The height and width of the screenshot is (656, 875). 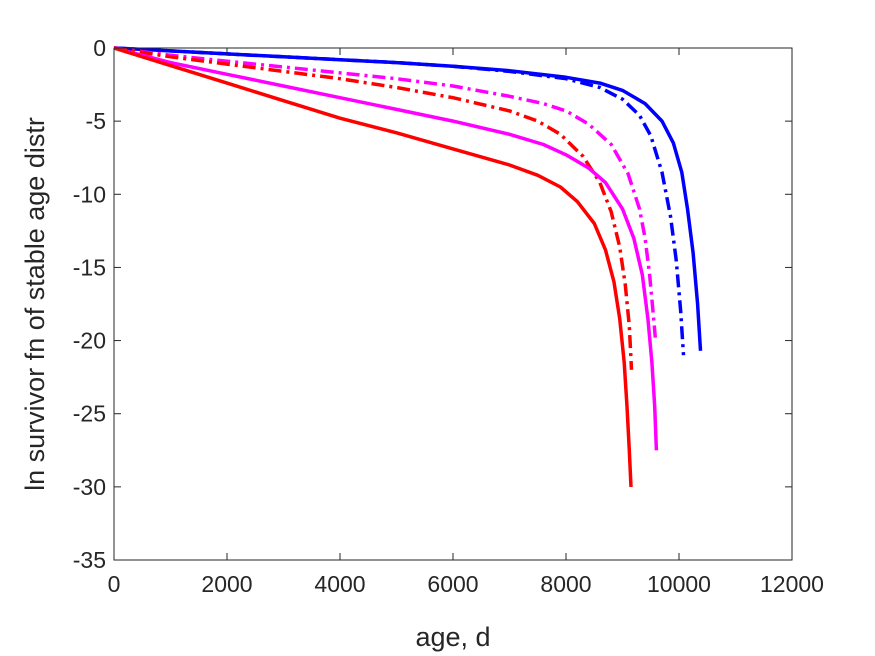 What do you see at coordinates (114, 584) in the screenshot?
I see `x-tick-label: 0` at bounding box center [114, 584].